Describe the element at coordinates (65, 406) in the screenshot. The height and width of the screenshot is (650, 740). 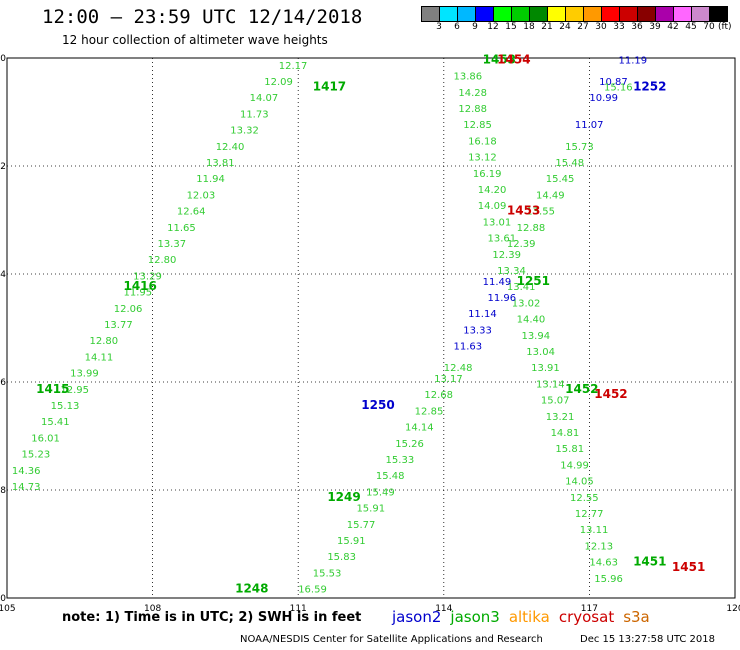
I see `swh-value-label: 15.13` at that location.